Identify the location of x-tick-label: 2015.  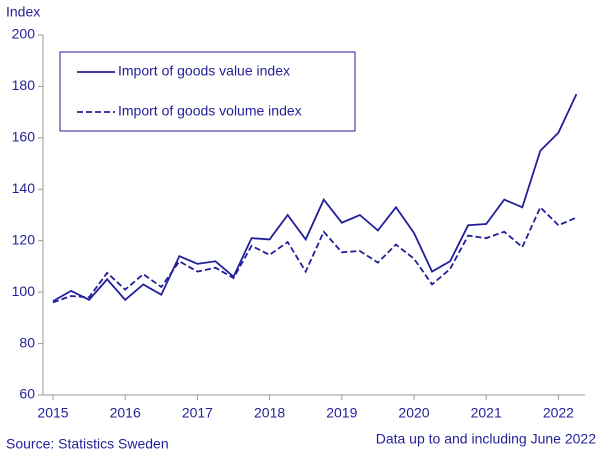
(52, 413).